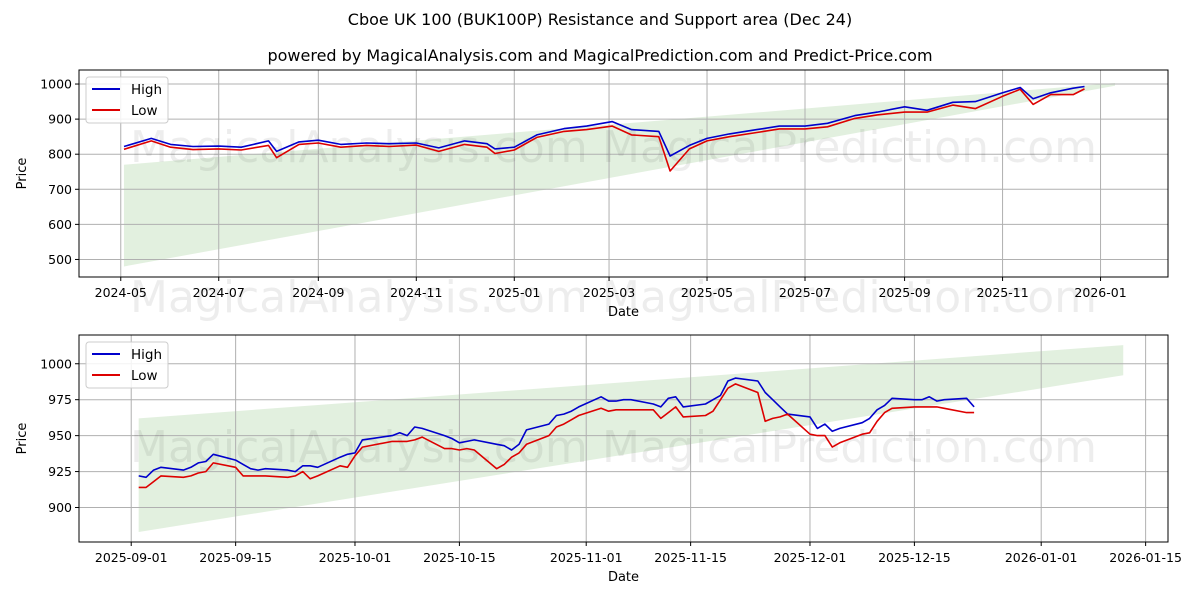 The height and width of the screenshot is (600, 1200). Describe the element at coordinates (60, 189) in the screenshot. I see `y-tick-label: 700` at that location.